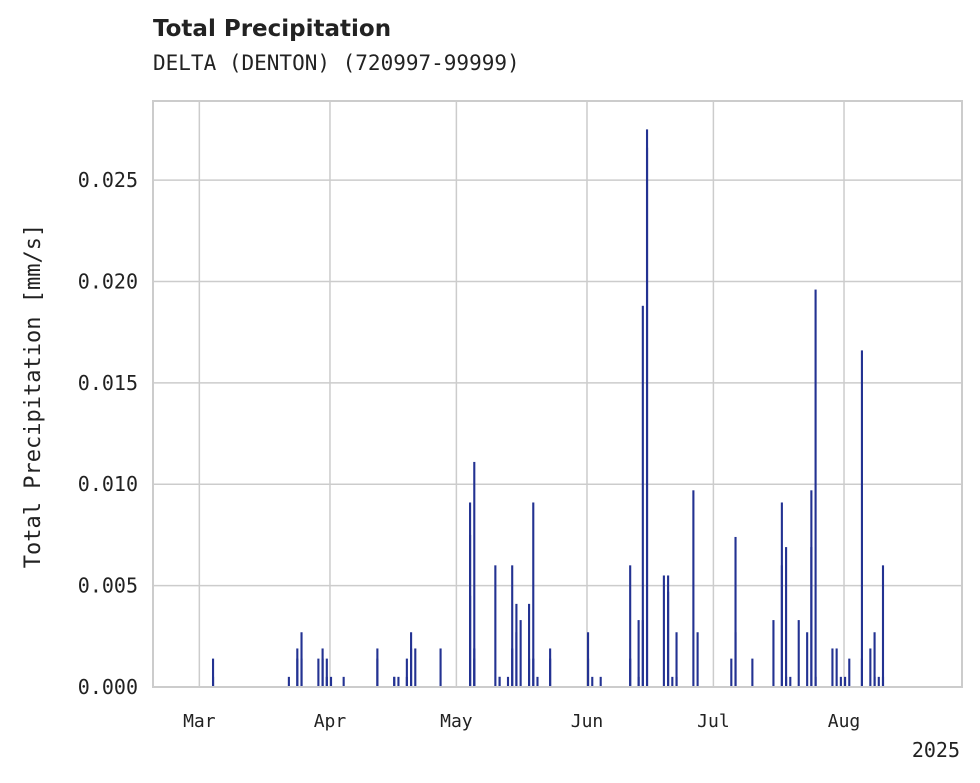  I want to click on x-tick-label: Mar, so click(199, 721).